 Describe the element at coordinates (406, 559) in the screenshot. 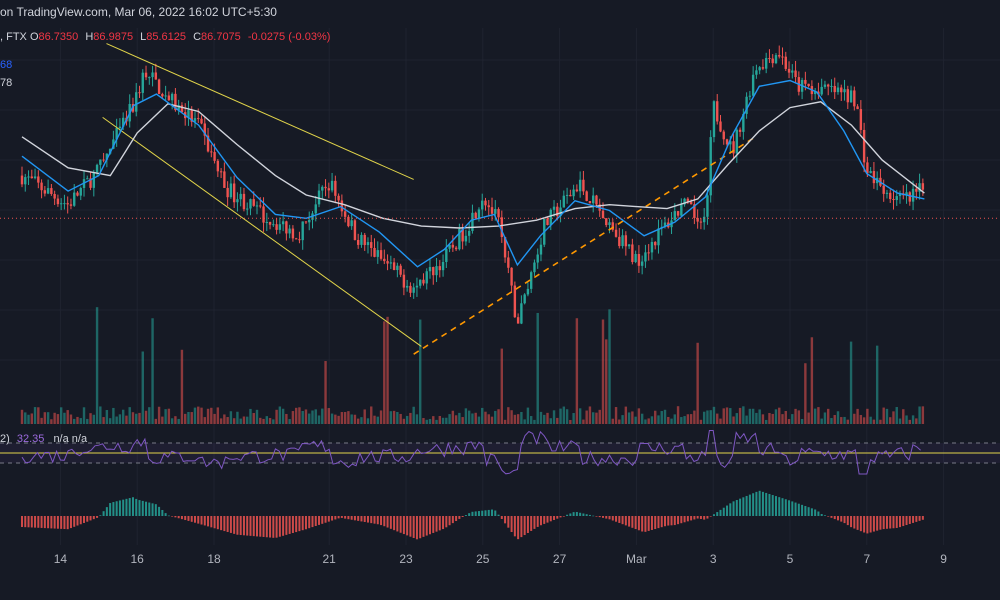

I see `x-tick-label: 23` at that location.